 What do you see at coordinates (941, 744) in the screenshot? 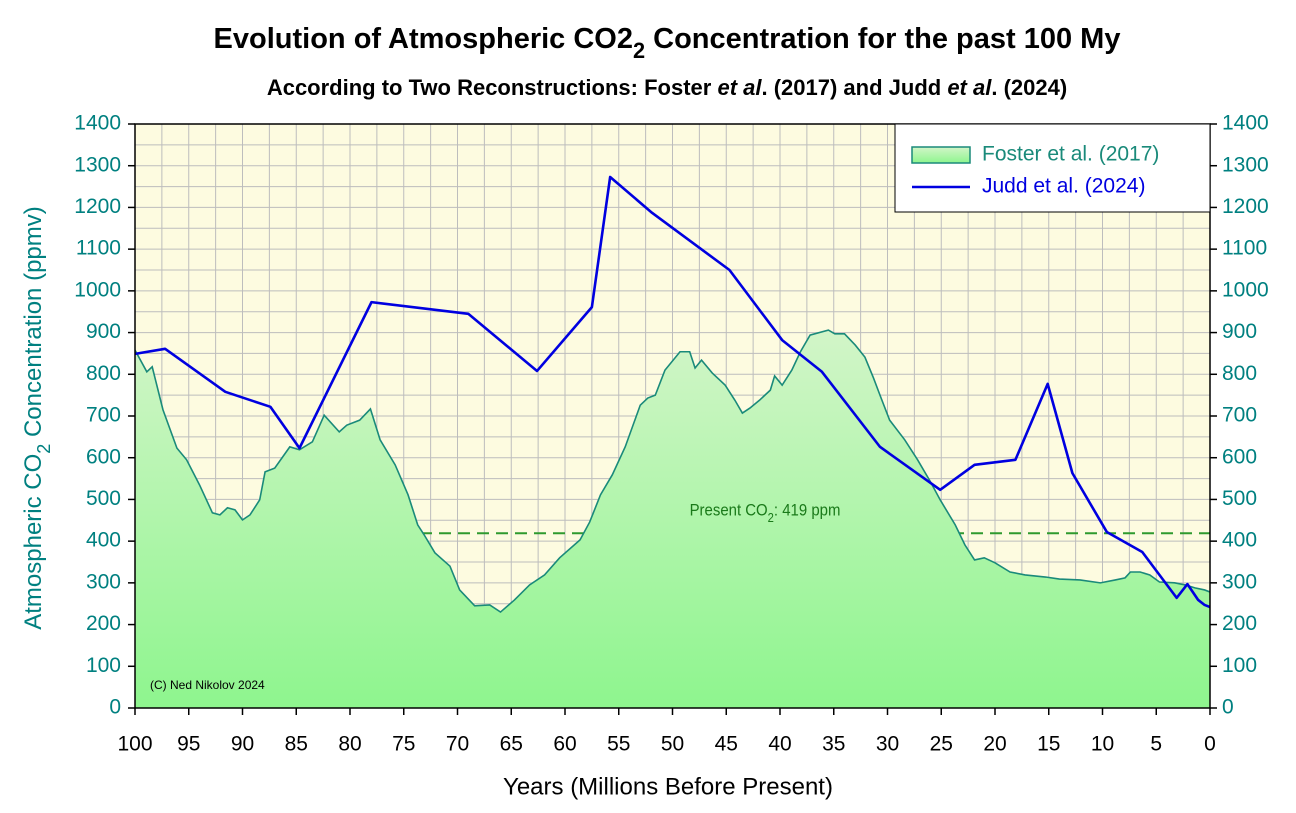
I see `x-tick-label: 25` at bounding box center [941, 744].